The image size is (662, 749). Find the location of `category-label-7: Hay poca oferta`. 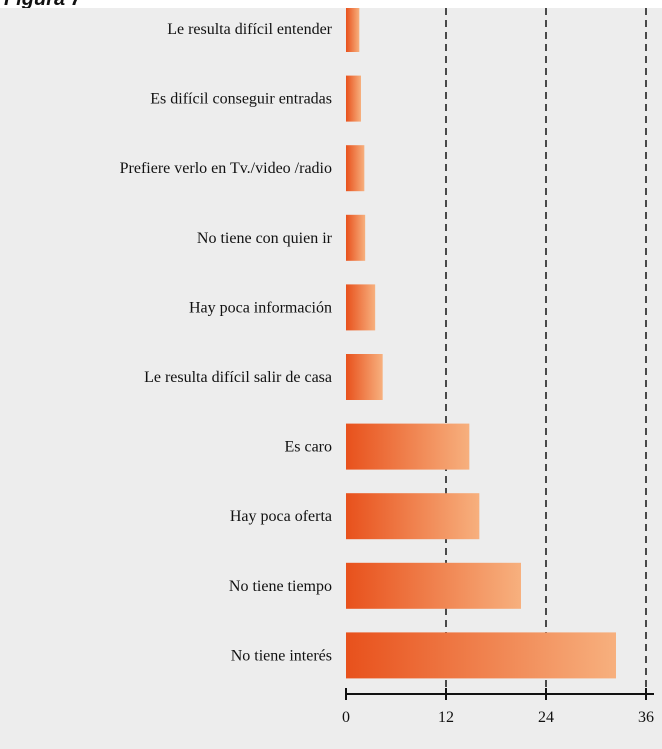

category-label-7: Hay poca oferta is located at coordinates (281, 516).